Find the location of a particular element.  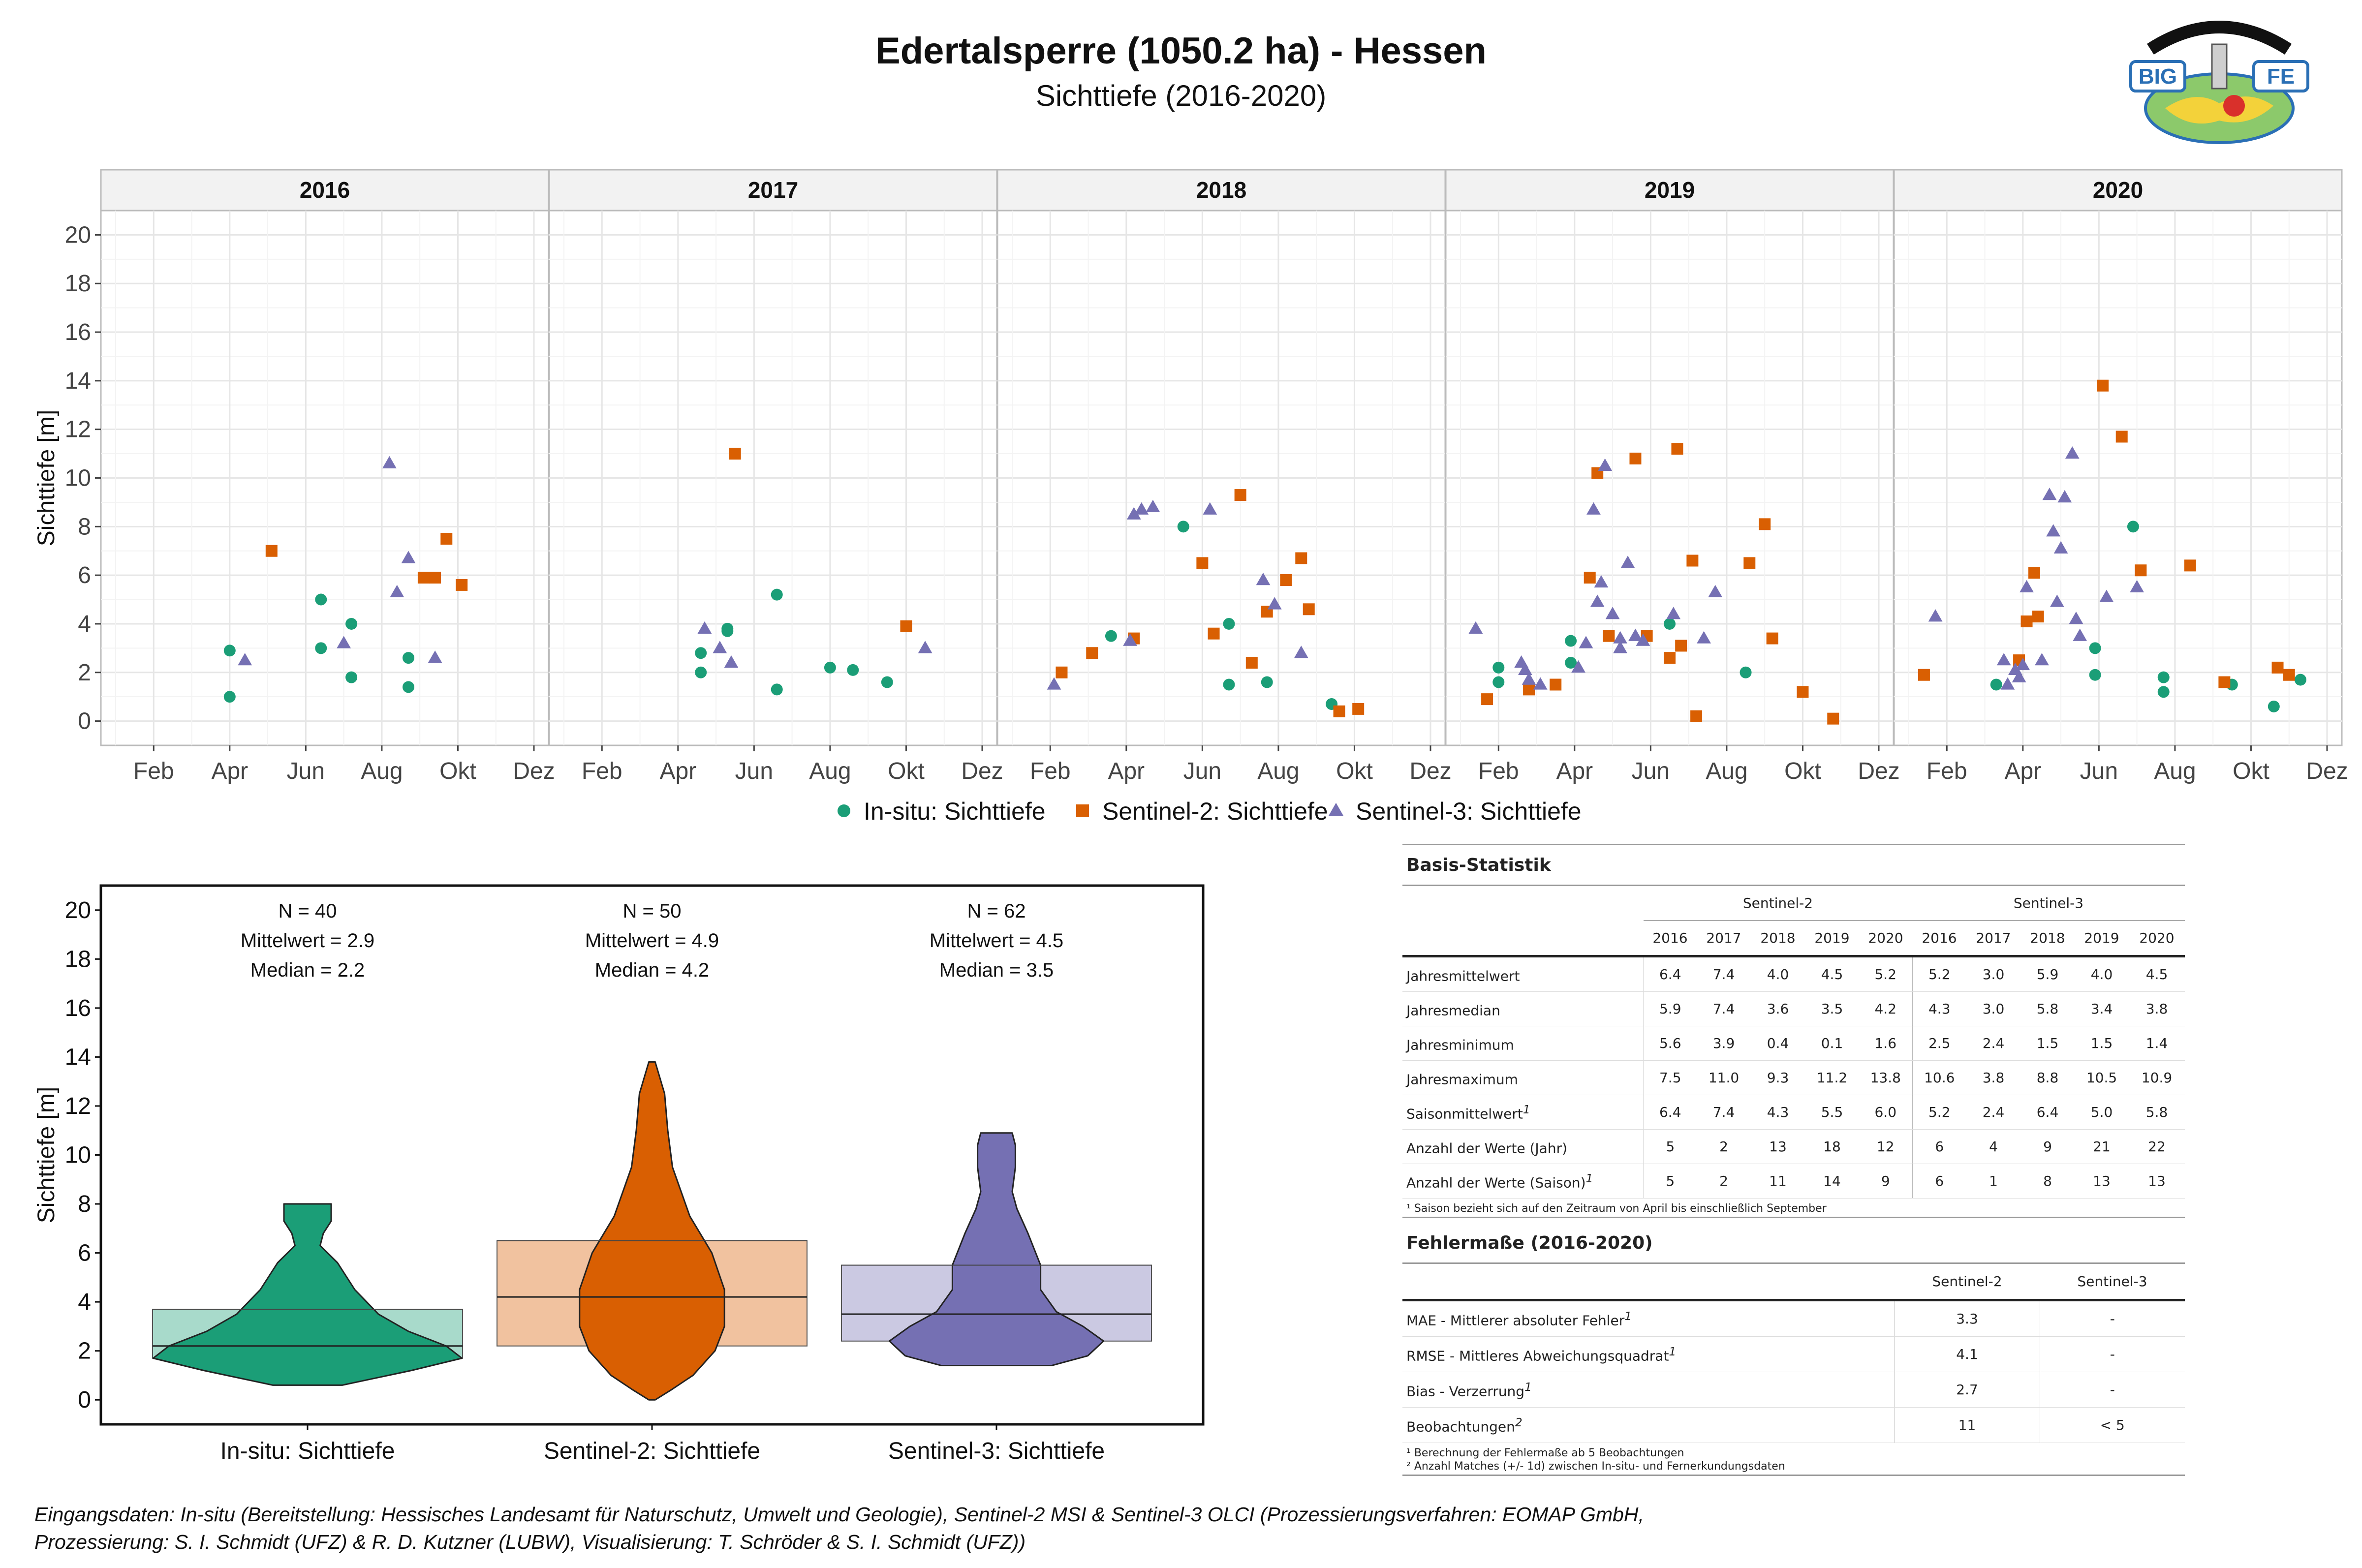

error-row-label: MAE - Mittlerer absoluter Fehler1 is located at coordinates (1648, 1319).